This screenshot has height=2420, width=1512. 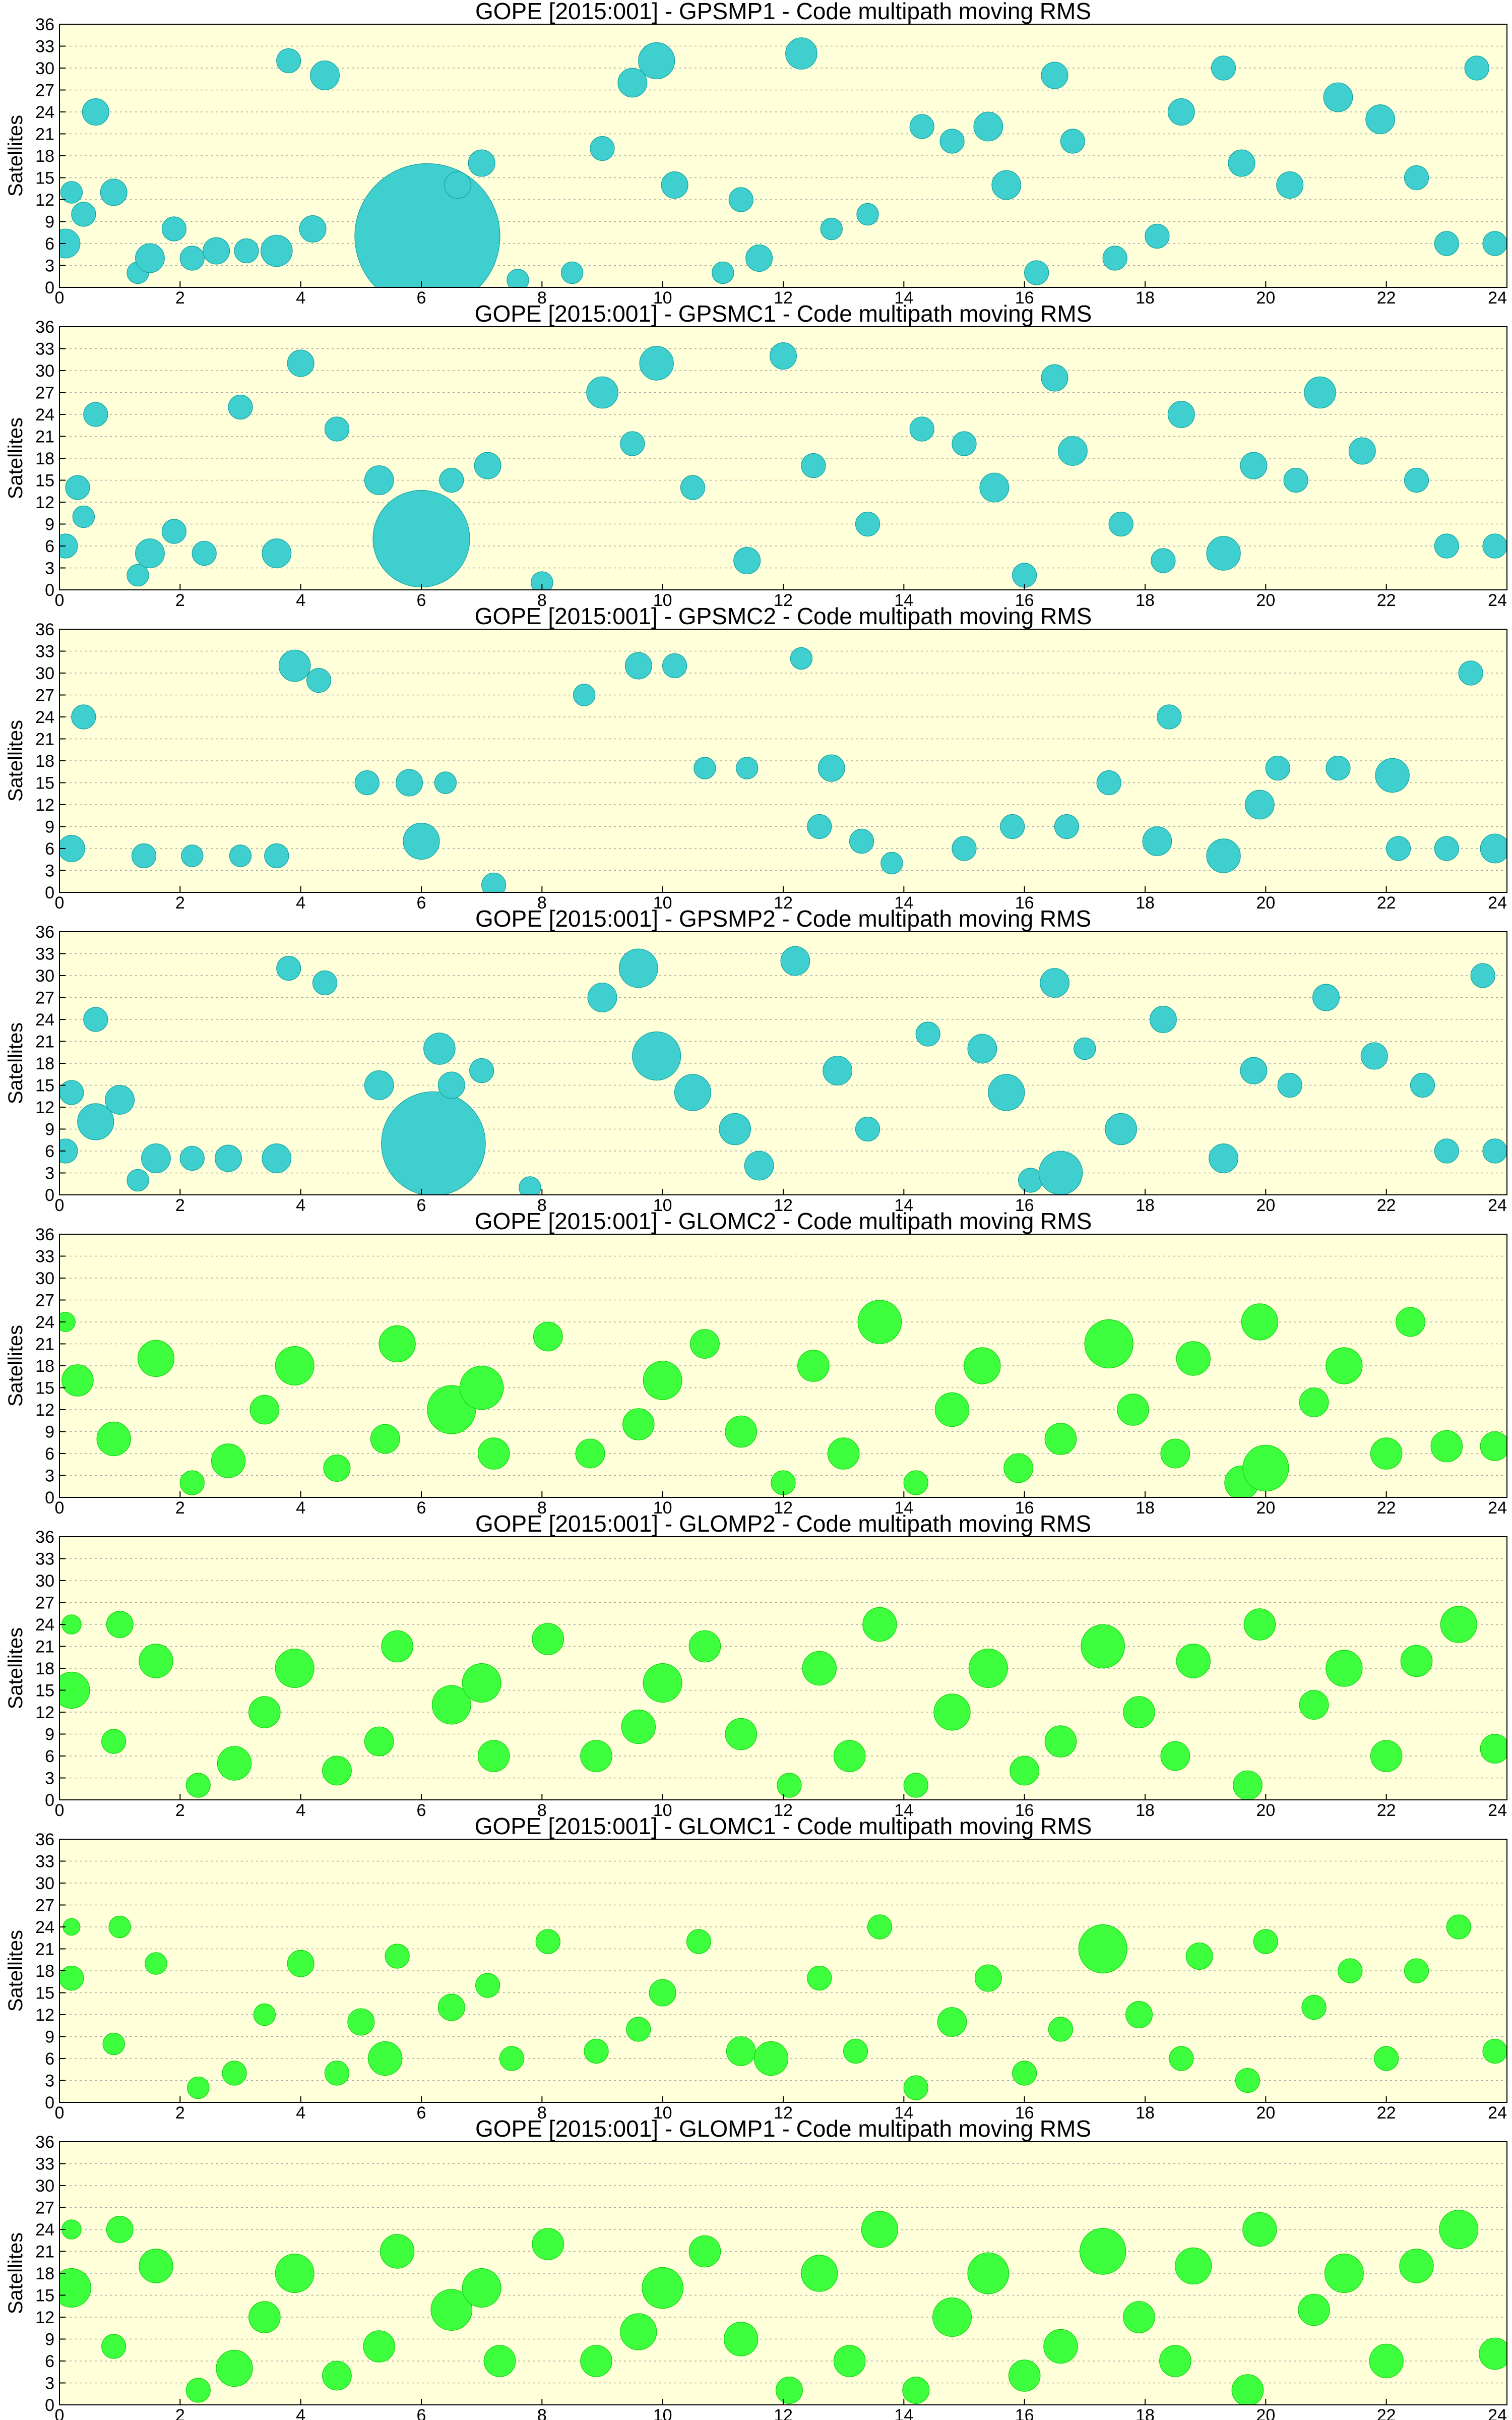 What do you see at coordinates (44, 1839) in the screenshot?
I see `y-tick-label: 36` at bounding box center [44, 1839].